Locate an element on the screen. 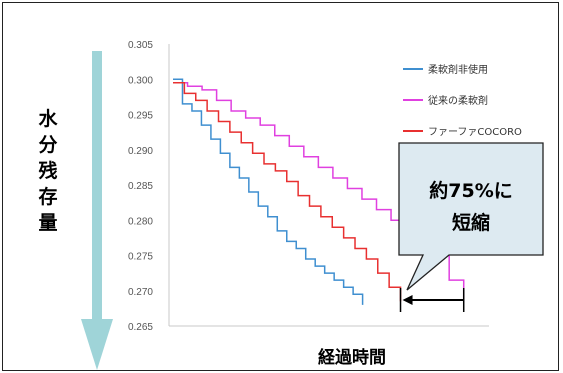 The height and width of the screenshot is (373, 563). y-axis-label-char: 水 is located at coordinates (48, 119).